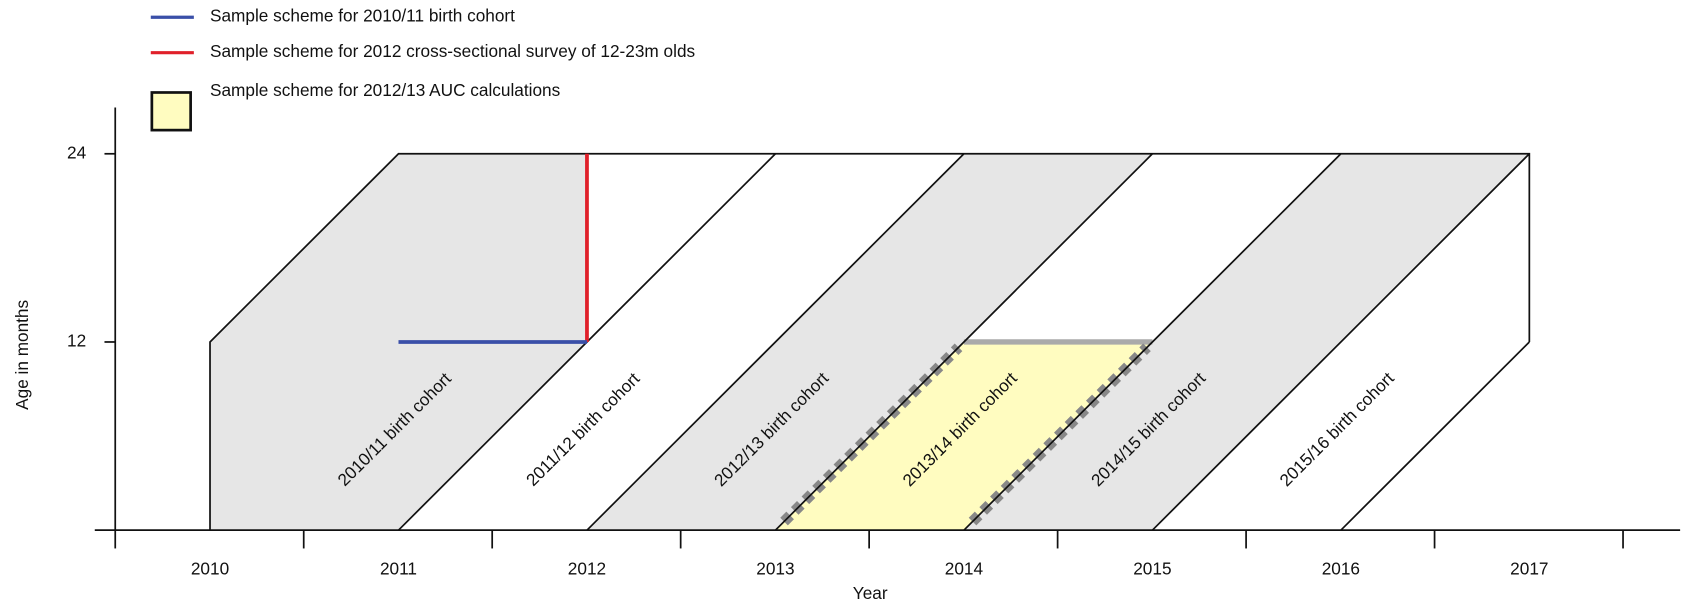 The height and width of the screenshot is (613, 1686). What do you see at coordinates (362, 16) in the screenshot?
I see `legend-label: Sample scheme for 2010/11 birth cohort` at bounding box center [362, 16].